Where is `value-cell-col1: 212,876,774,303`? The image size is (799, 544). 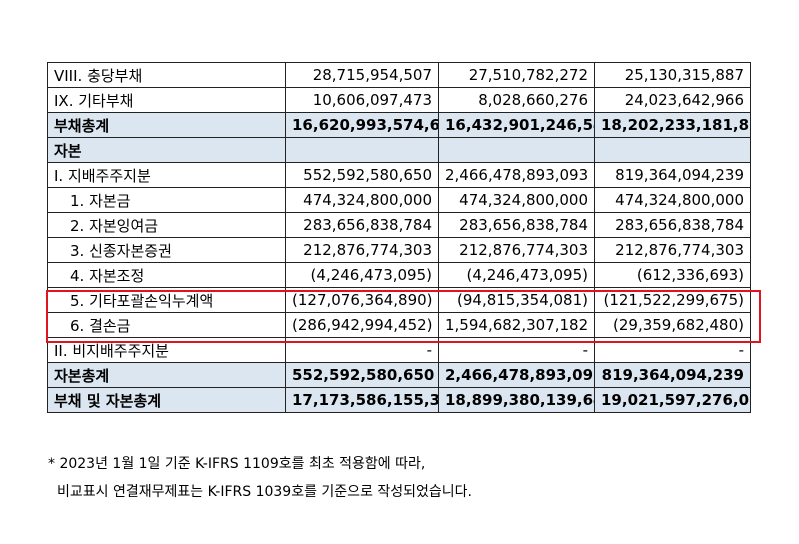 value-cell-col1: 212,876,774,303 is located at coordinates (362, 250).